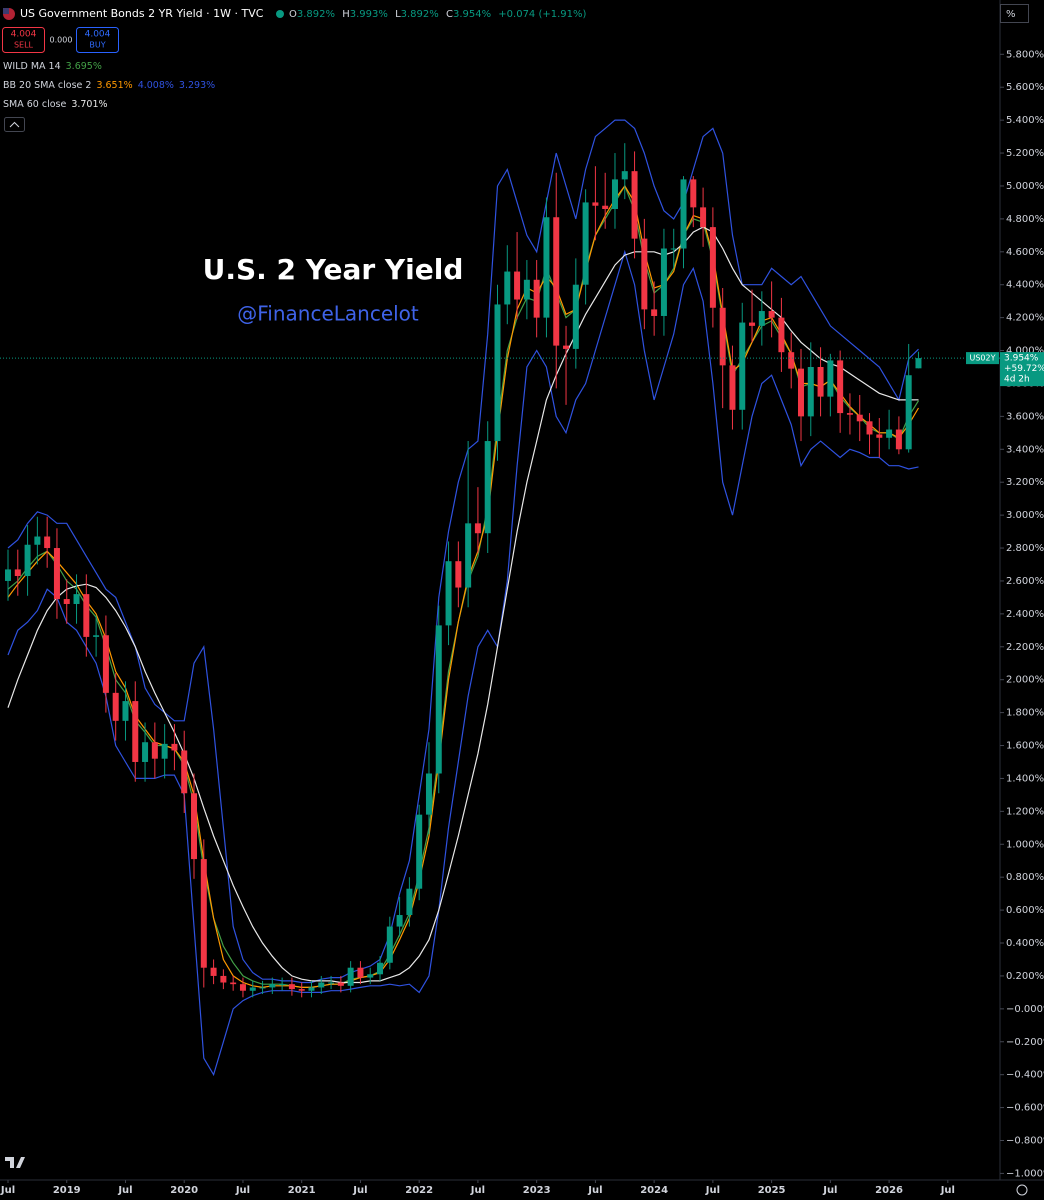  What do you see at coordinates (1025, 351) in the screenshot?
I see `y-tick-label: 4.000%` at bounding box center [1025, 351].